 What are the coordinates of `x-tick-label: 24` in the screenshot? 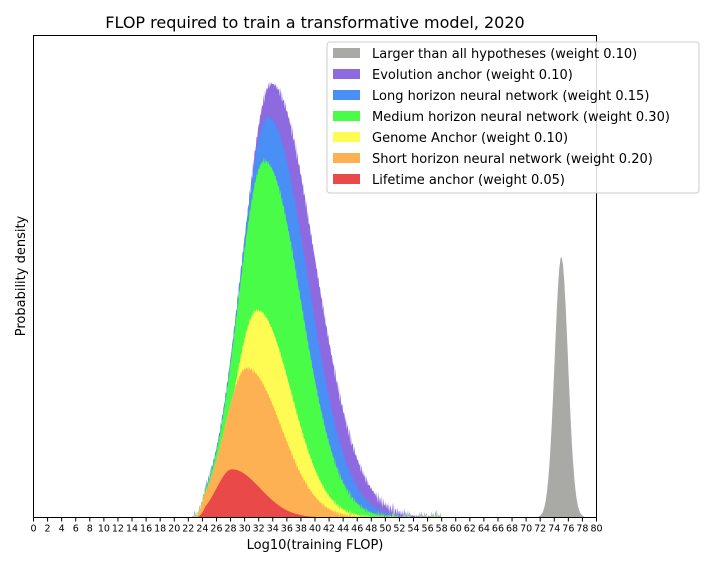 It's located at (202, 529).